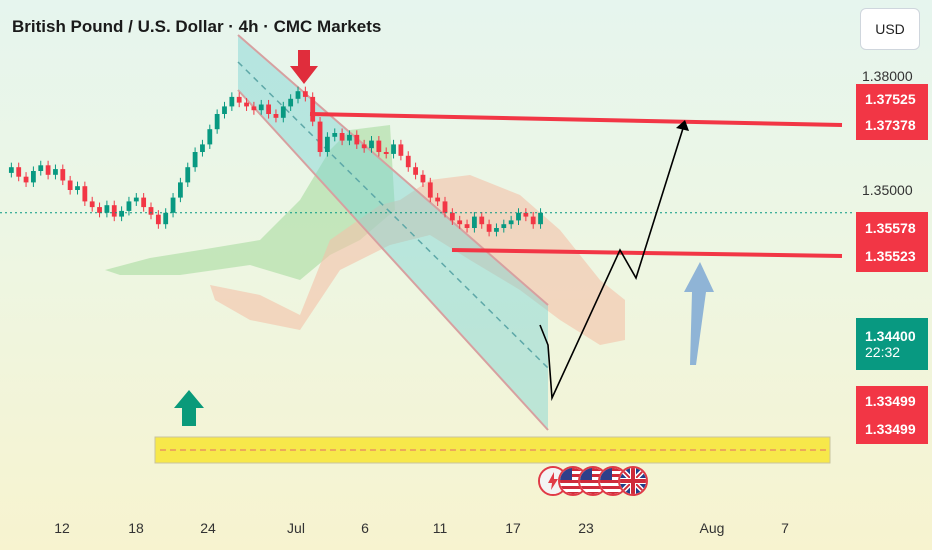  Describe the element at coordinates (417, 260) in the screenshot. I see `cloud-bearish` at that location.